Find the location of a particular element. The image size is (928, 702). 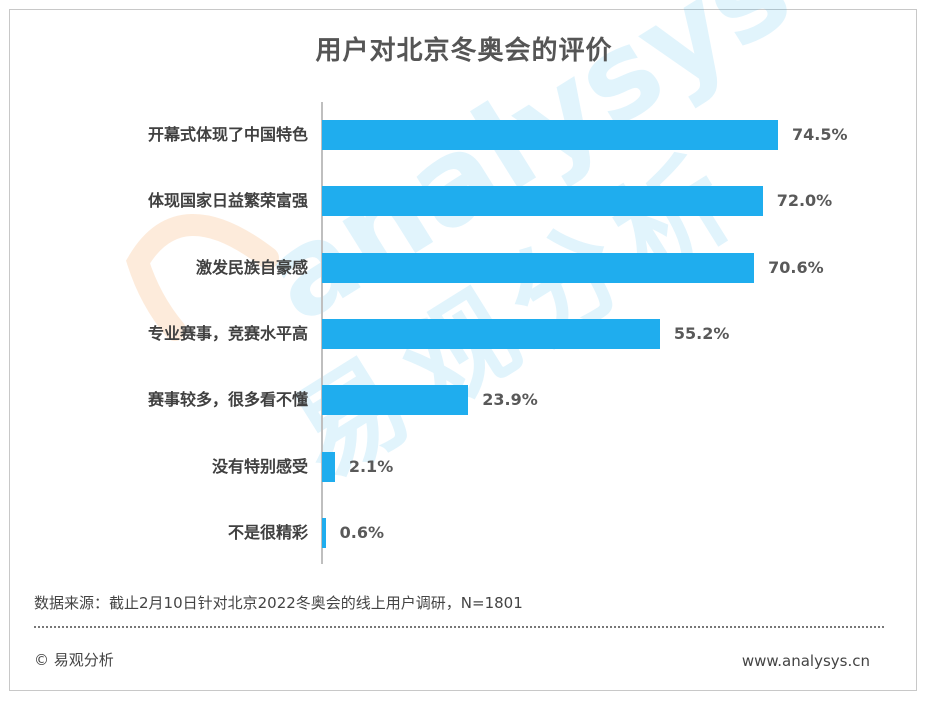

category-label: 没有特别感受 is located at coordinates (259, 466).